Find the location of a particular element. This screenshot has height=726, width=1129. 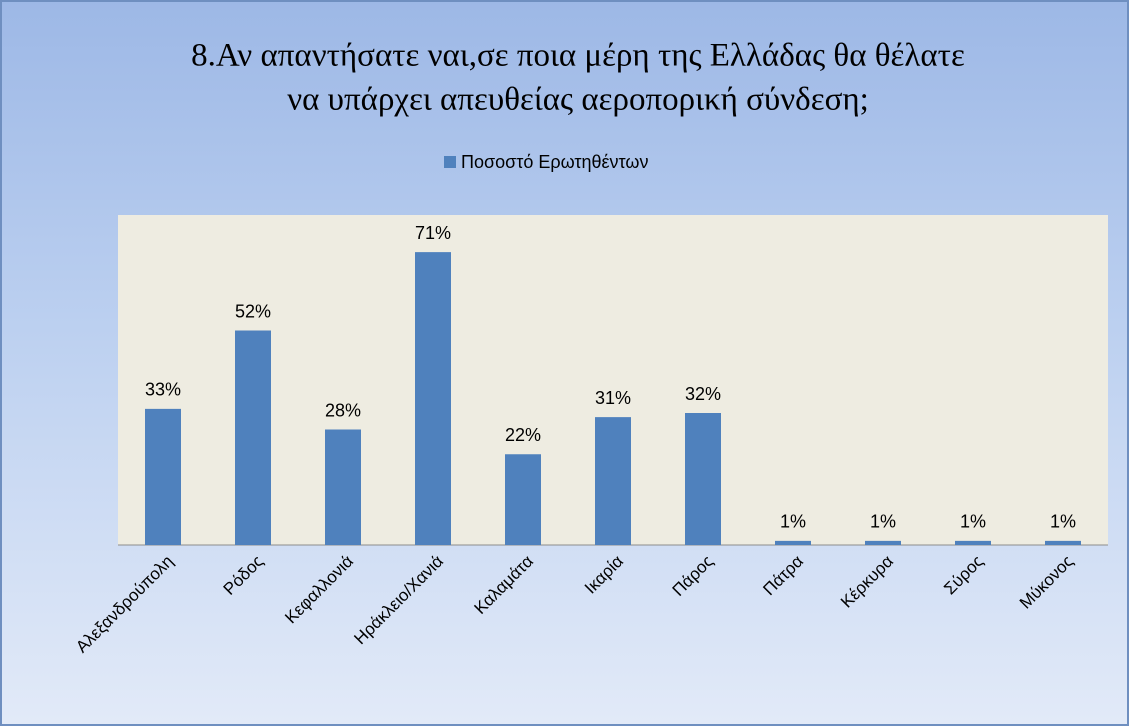

data-label: 71% is located at coordinates (433, 233).